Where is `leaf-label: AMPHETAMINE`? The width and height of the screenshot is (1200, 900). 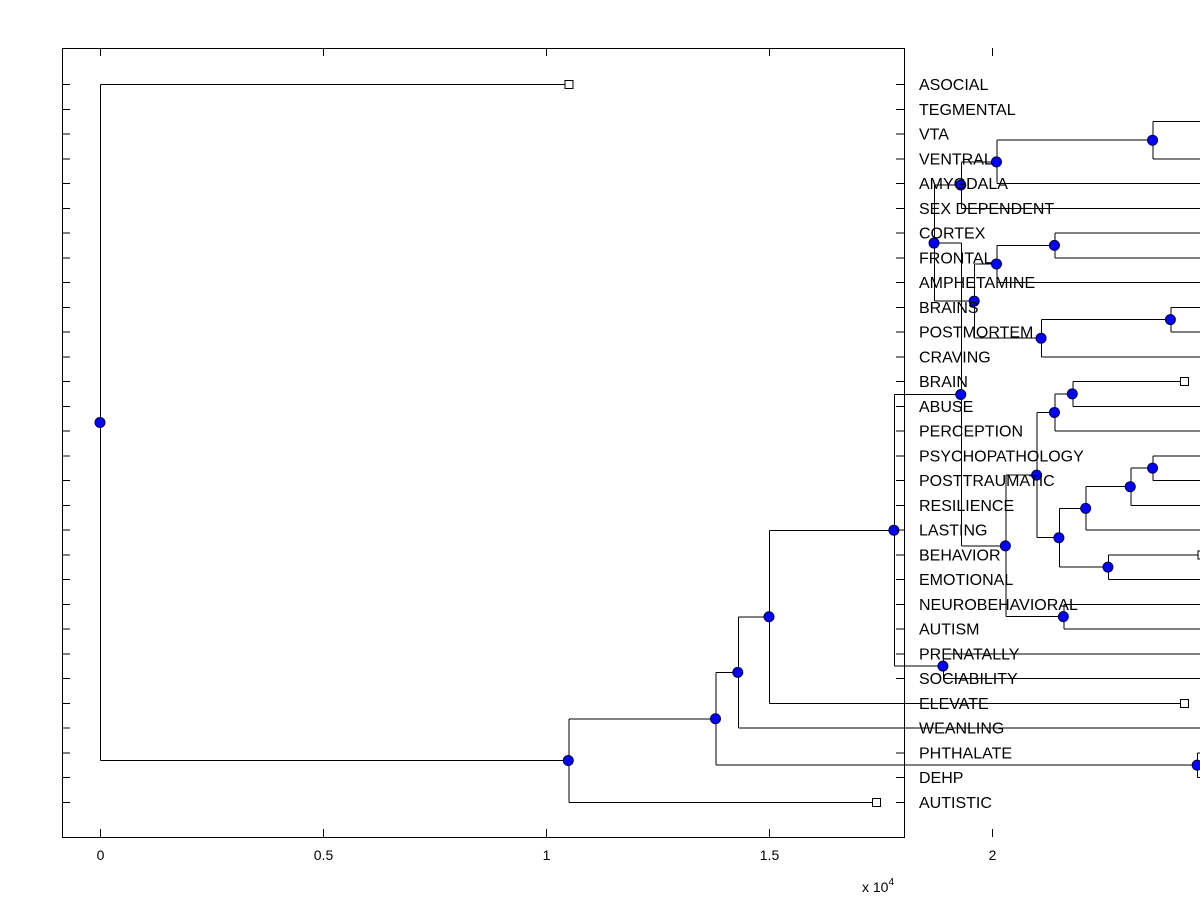 leaf-label: AMPHETAMINE is located at coordinates (977, 283).